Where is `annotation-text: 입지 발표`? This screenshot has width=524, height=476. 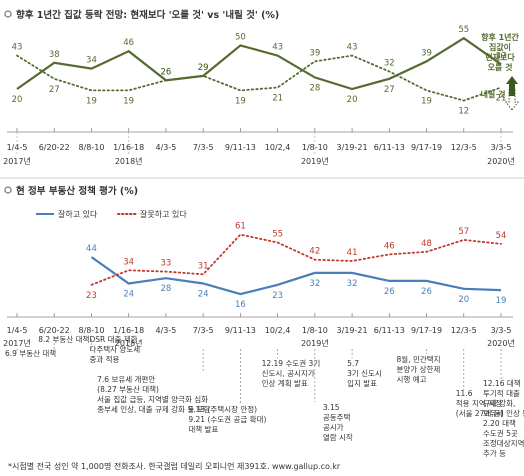
annotation-text: 입지 발표 is located at coordinates (362, 383).